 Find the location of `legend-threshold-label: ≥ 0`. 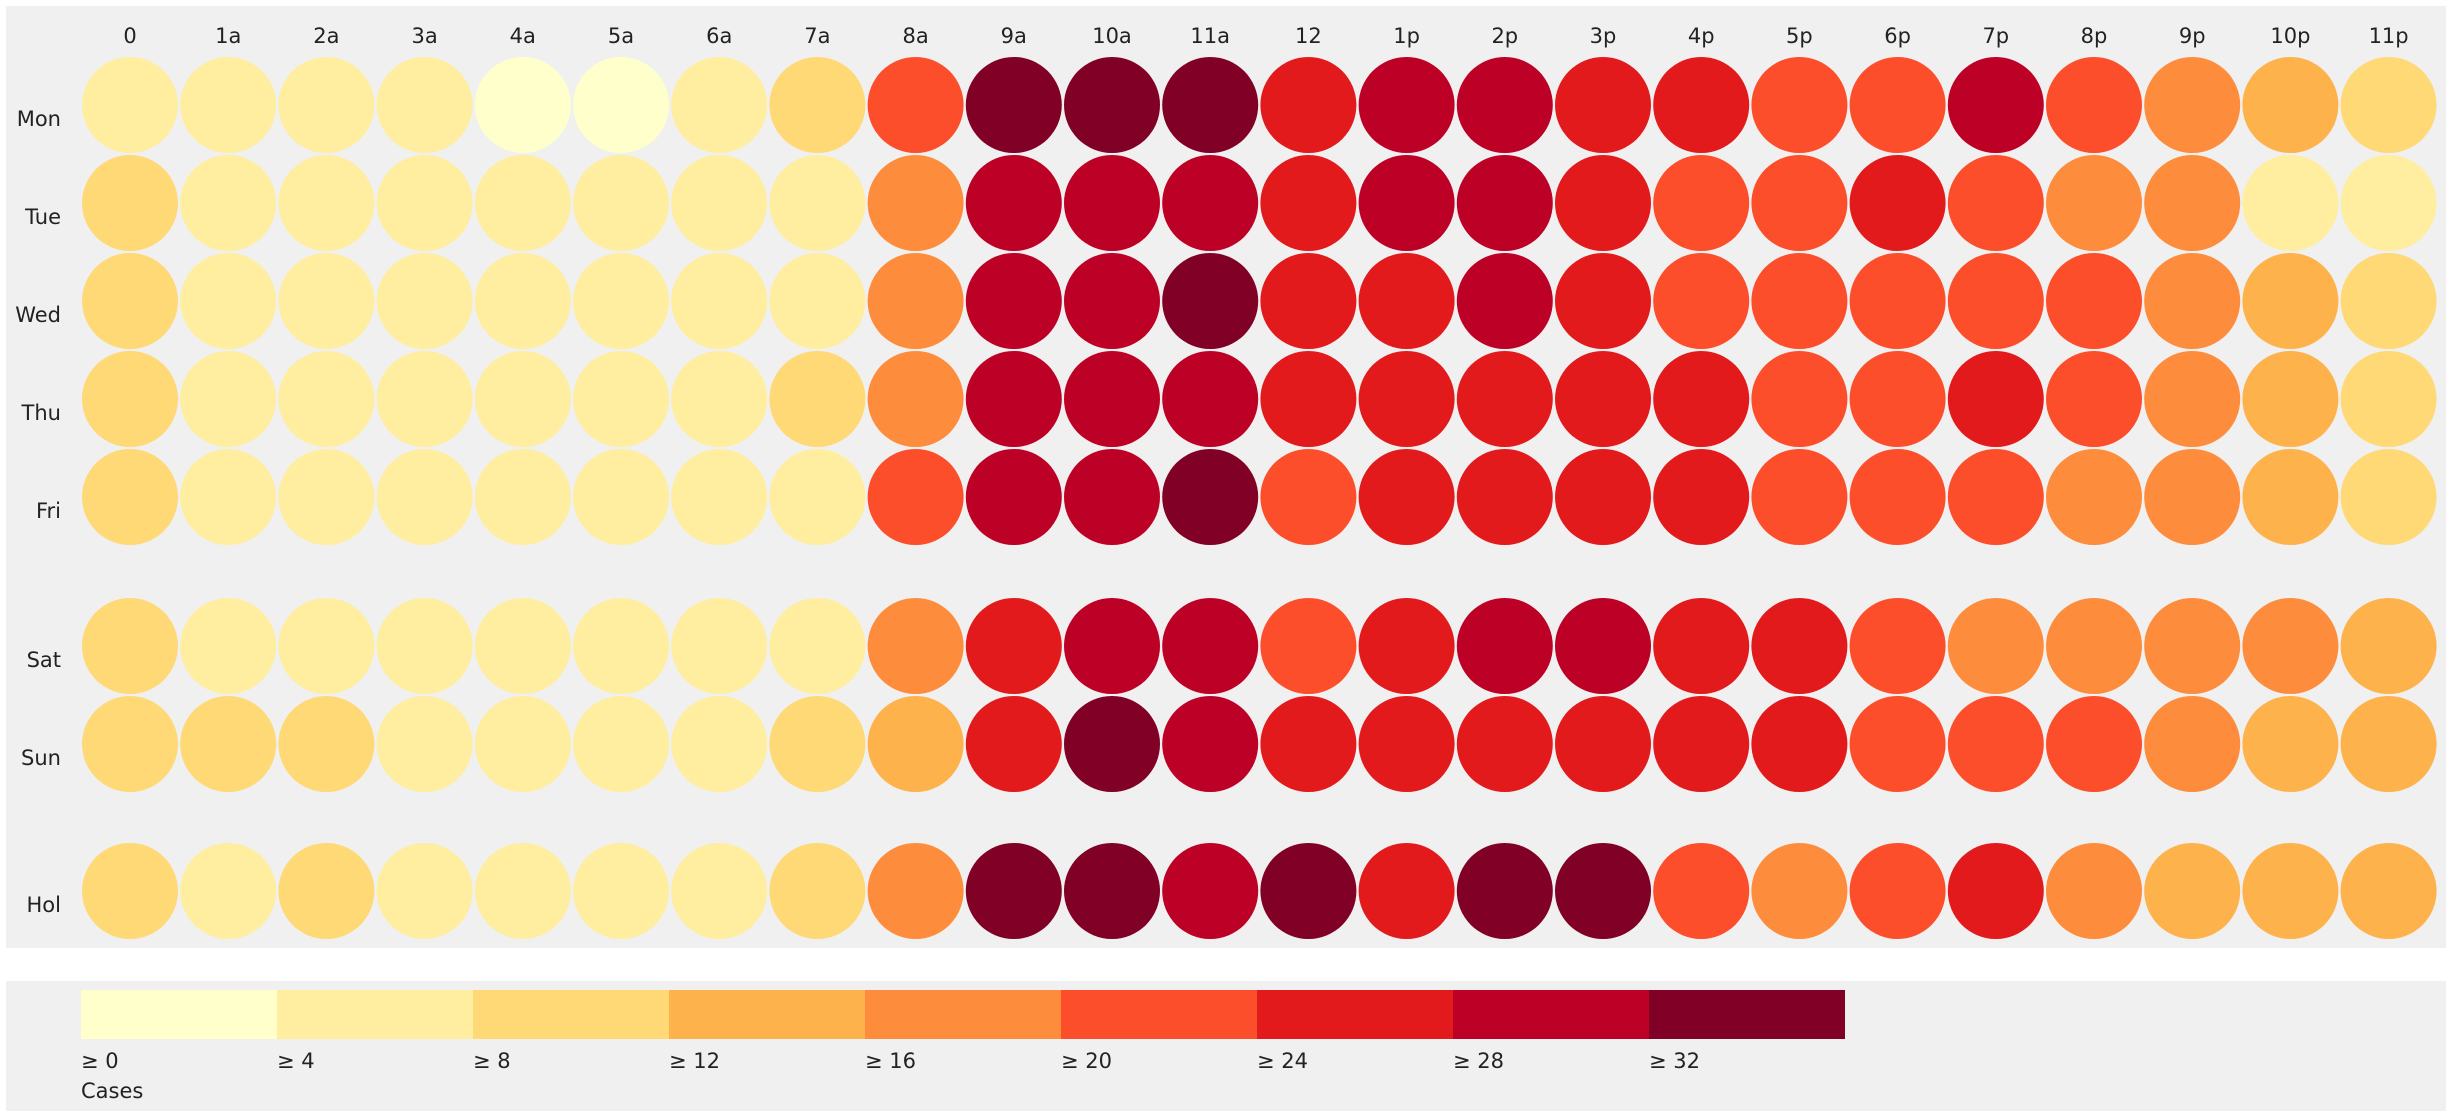

legend-threshold-label: ≥ 0 is located at coordinates (100, 1061).